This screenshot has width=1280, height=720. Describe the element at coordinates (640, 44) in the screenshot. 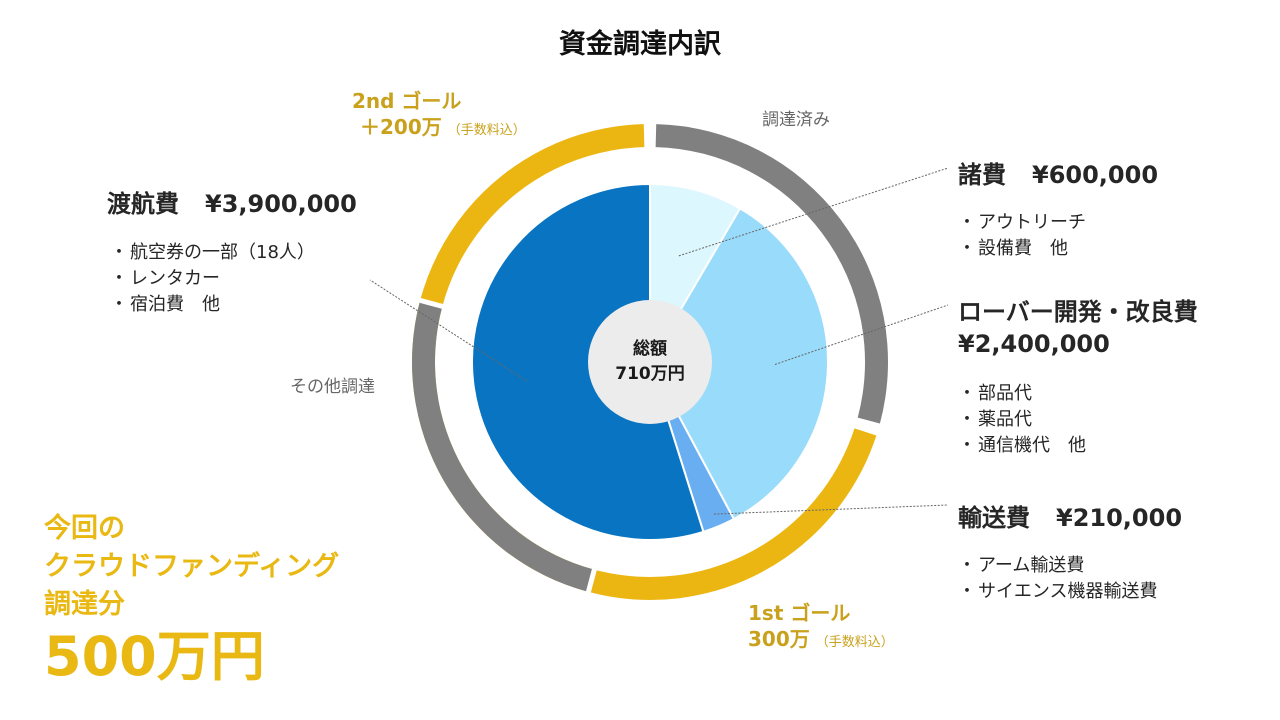

I see `page-title: 資金調達内訳` at that location.